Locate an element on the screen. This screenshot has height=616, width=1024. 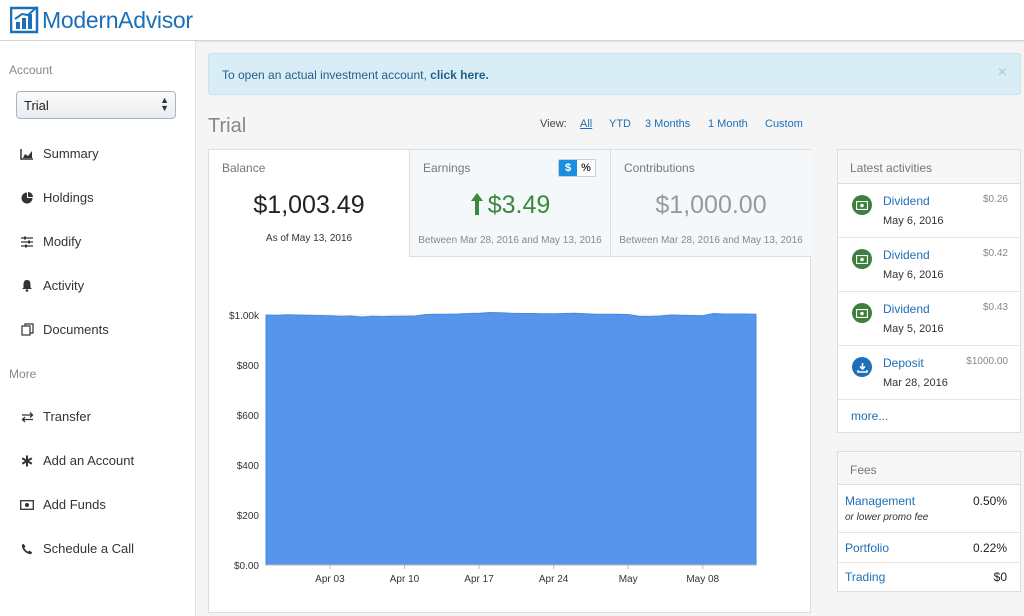
earnings-value-wrap: $3.49 is located at coordinates (510, 205).